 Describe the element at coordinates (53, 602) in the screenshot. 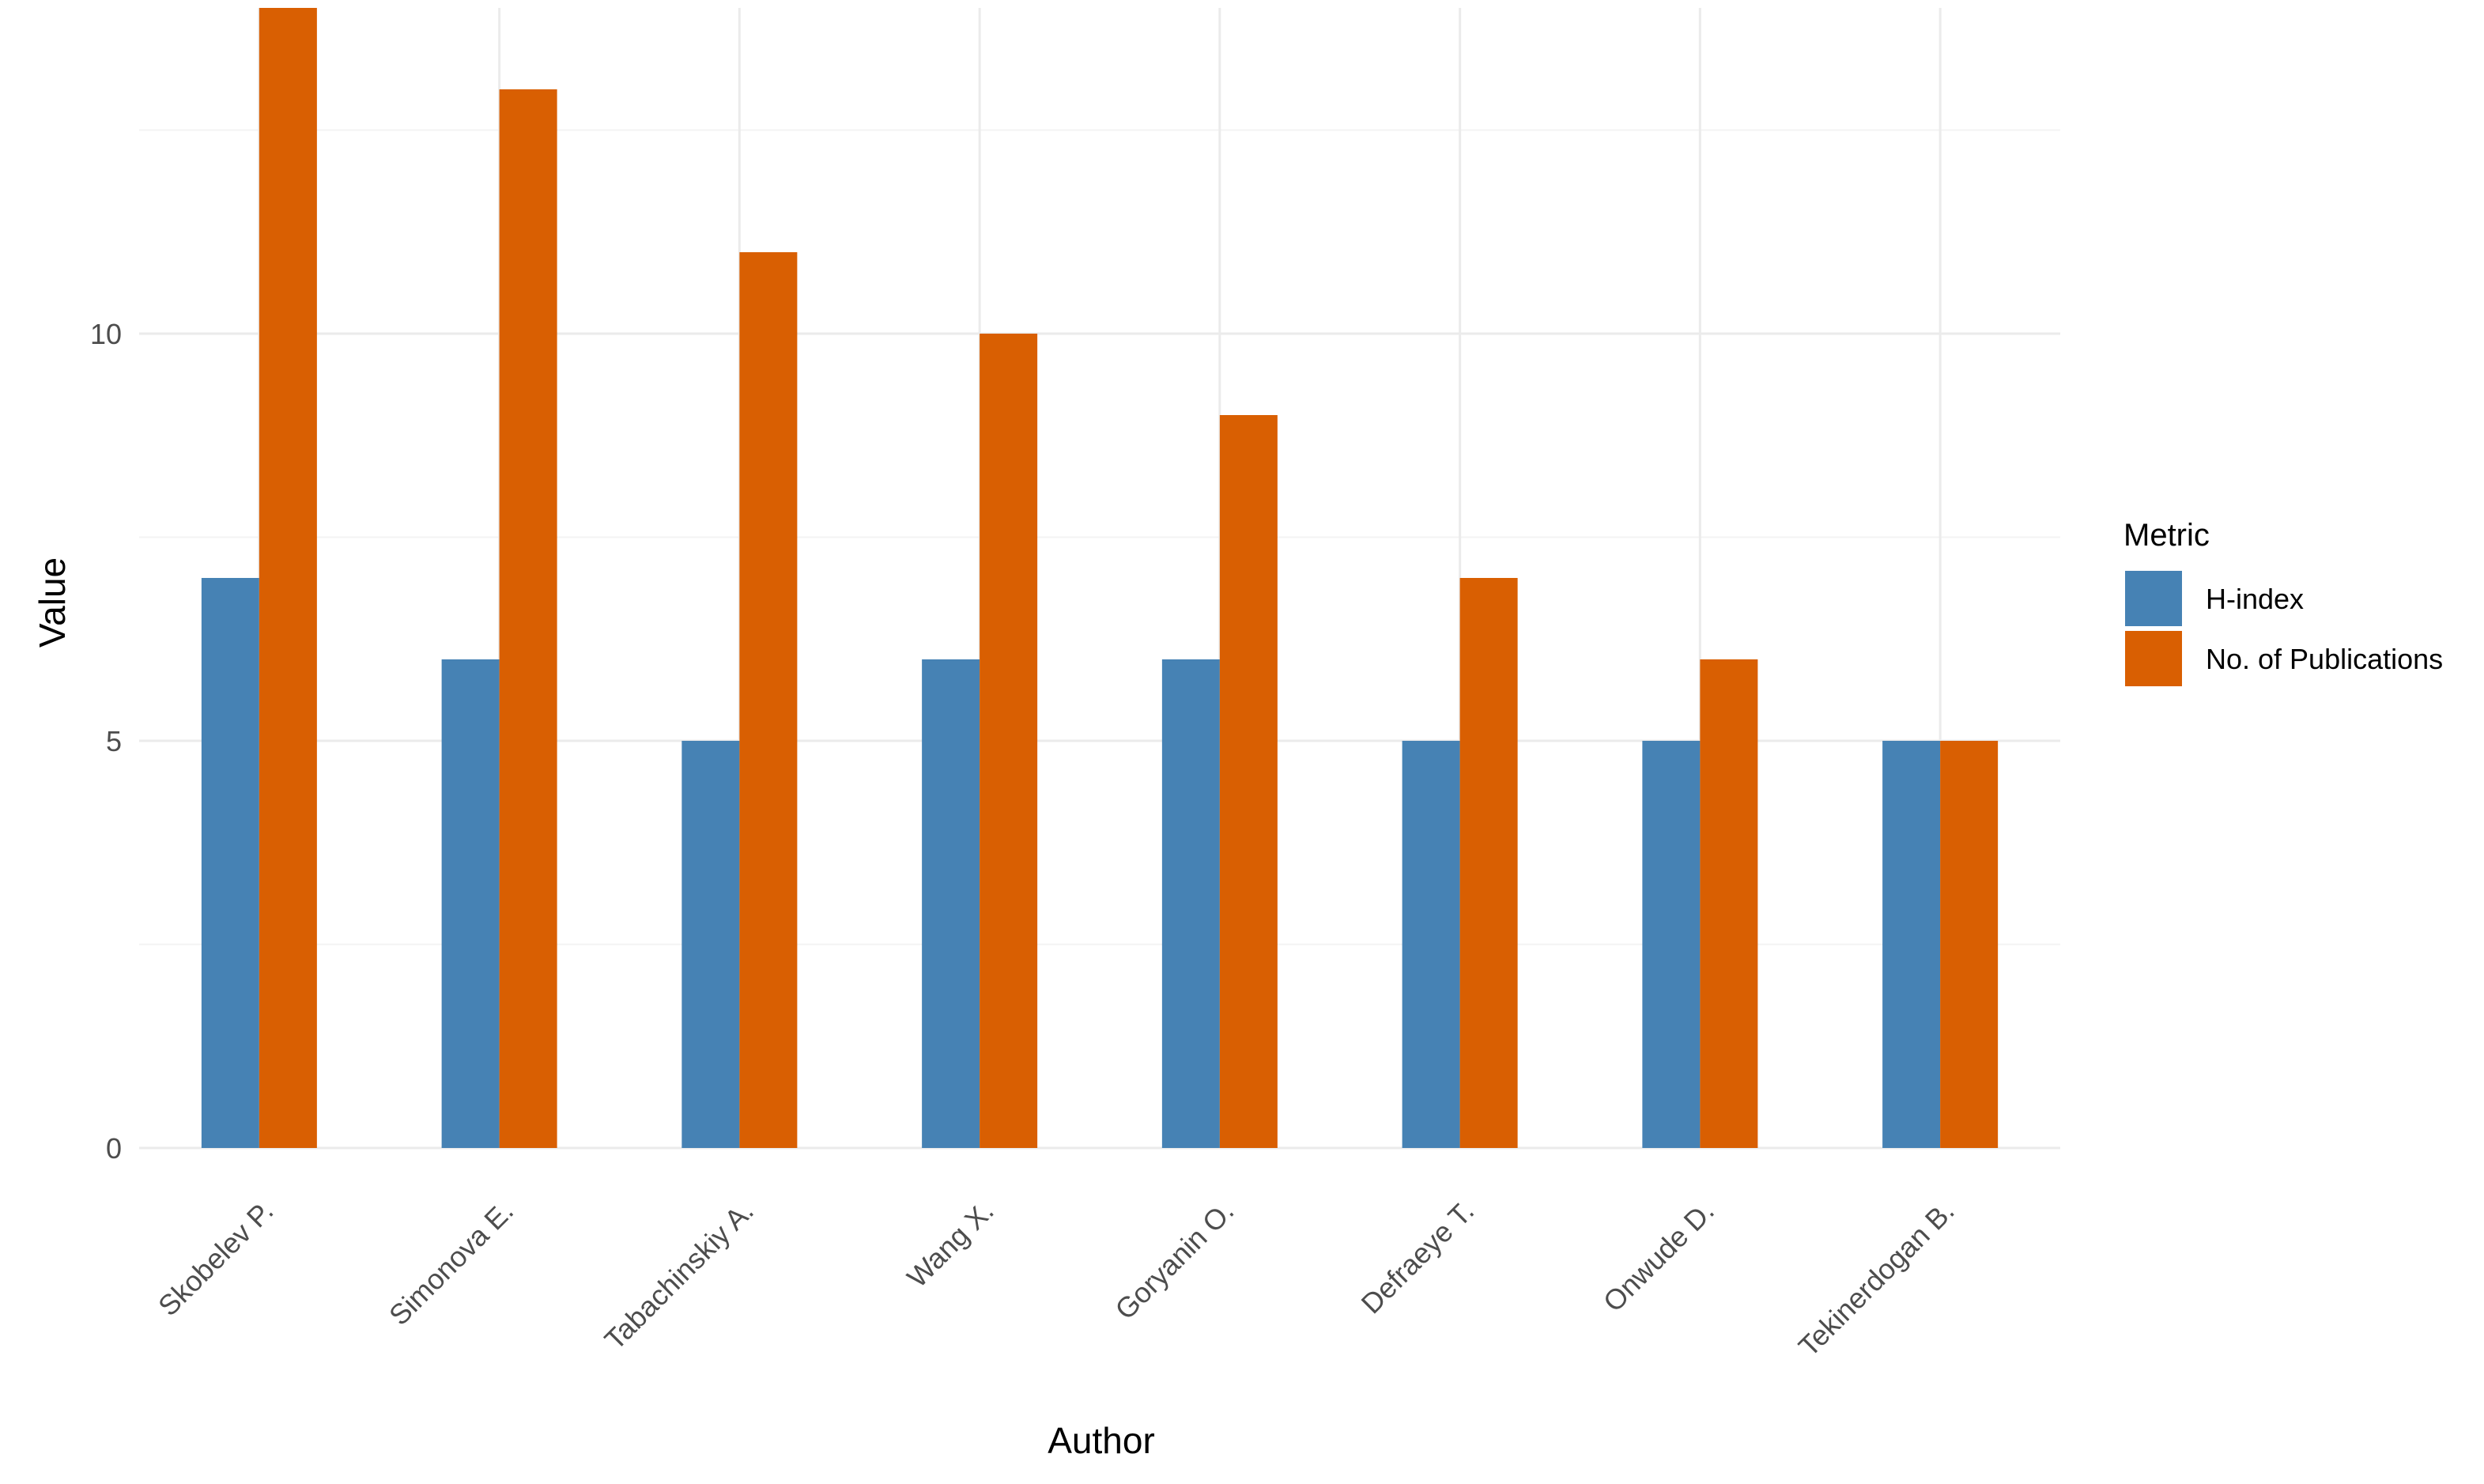

I see `y-axis-title: Value` at that location.